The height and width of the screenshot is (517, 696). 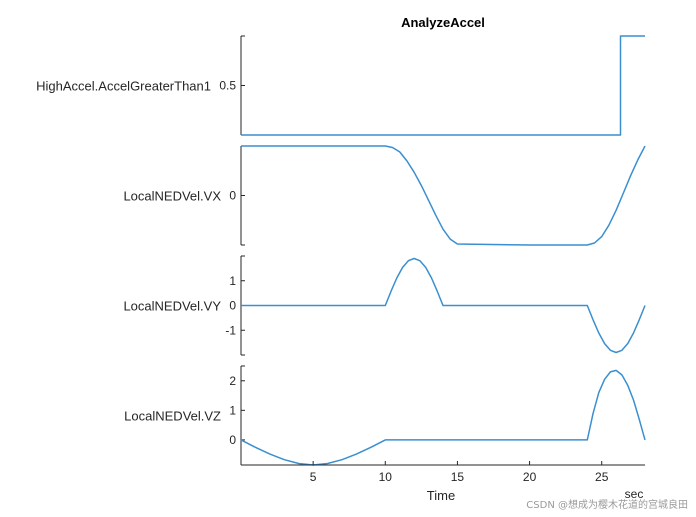 What do you see at coordinates (230, 330) in the screenshot?
I see `y-tick-label: -1` at bounding box center [230, 330].